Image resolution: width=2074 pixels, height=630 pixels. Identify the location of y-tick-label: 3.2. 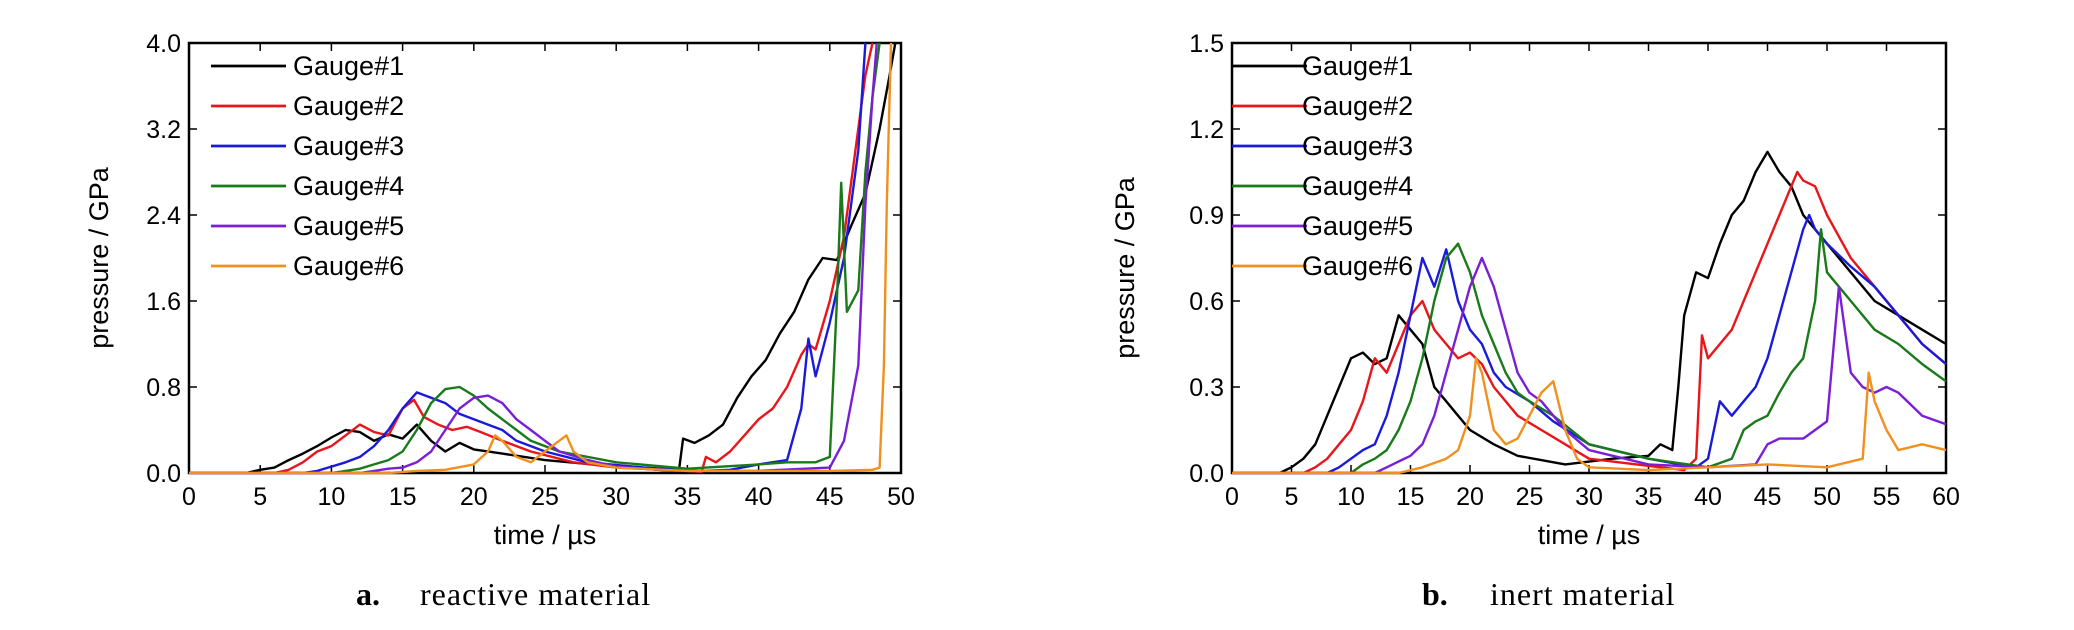
(163, 130).